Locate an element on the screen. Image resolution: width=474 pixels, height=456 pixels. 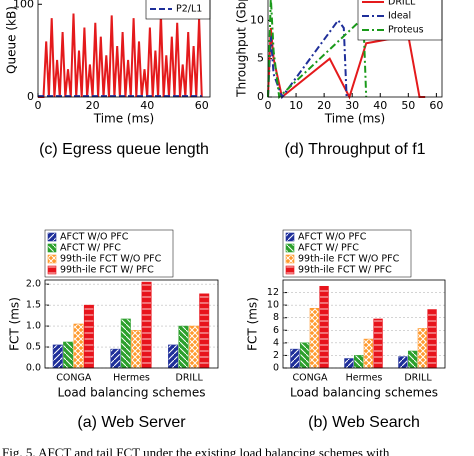
legend-label: Proteus is located at coordinates (406, 30).